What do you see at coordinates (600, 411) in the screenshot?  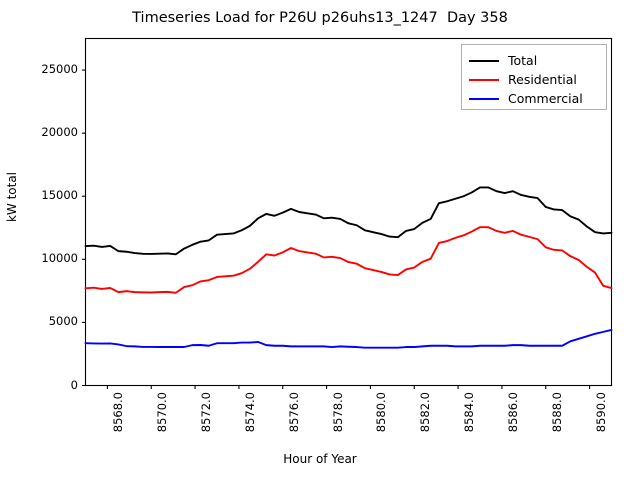 I see `x-tick-label: 8590.0` at bounding box center [600, 411].